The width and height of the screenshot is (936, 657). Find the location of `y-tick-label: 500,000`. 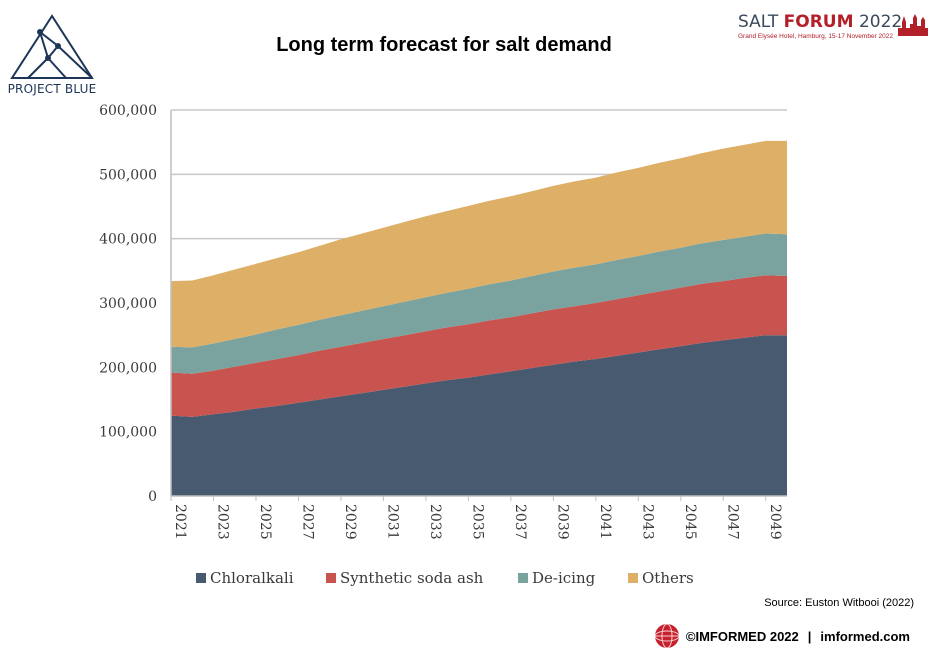

y-tick-label: 500,000 is located at coordinates (128, 175).